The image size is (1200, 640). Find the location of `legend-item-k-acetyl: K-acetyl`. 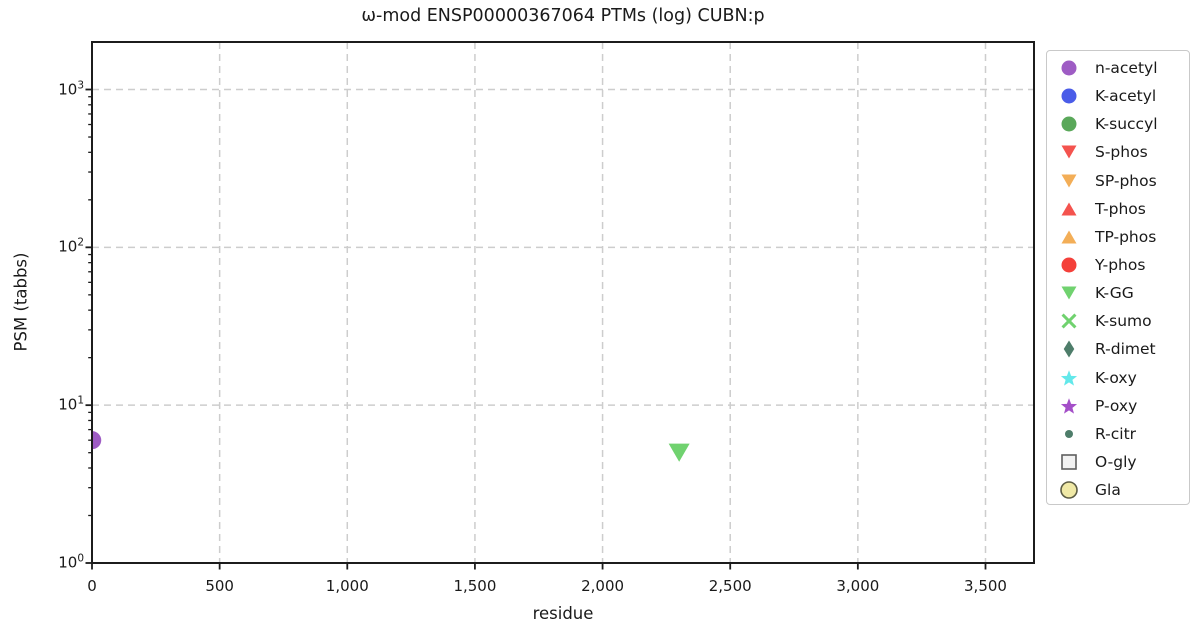

legend-item-k-acetyl: K-acetyl is located at coordinates (1118, 96).